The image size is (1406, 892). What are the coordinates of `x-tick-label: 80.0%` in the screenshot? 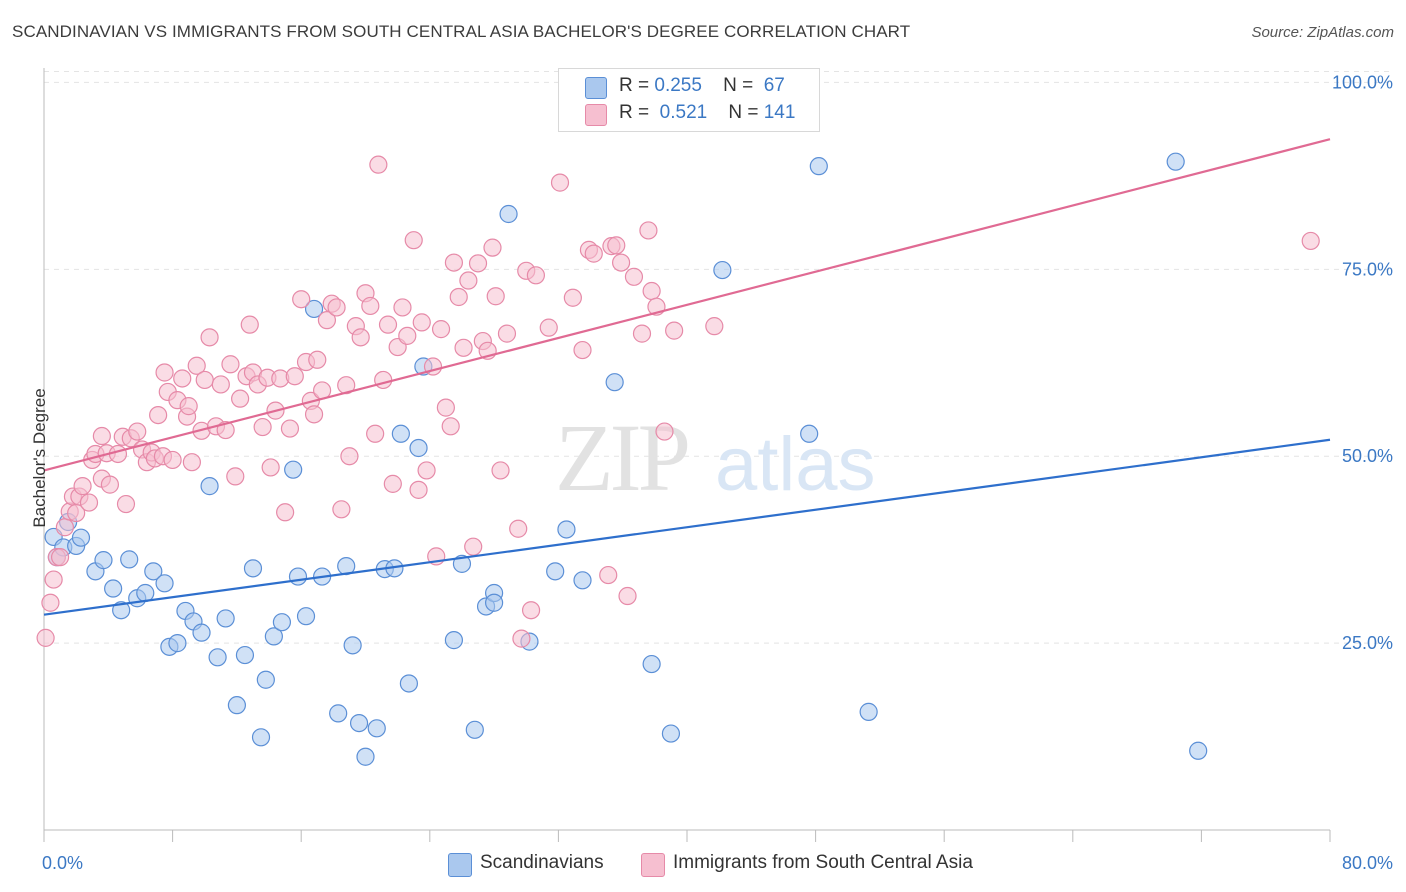 It's located at (1367, 863).